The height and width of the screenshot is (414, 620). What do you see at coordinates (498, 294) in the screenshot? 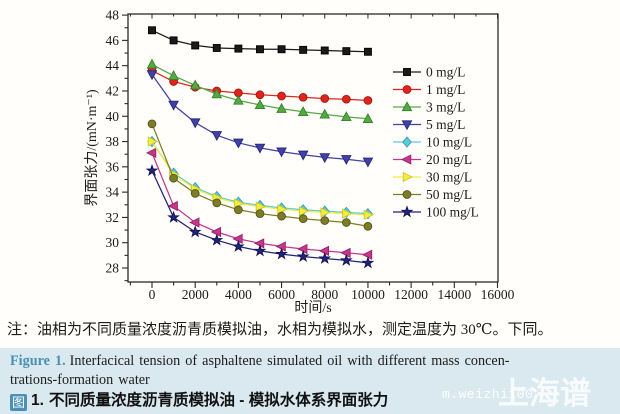
I see `x-tick-label: 16000` at bounding box center [498, 294].